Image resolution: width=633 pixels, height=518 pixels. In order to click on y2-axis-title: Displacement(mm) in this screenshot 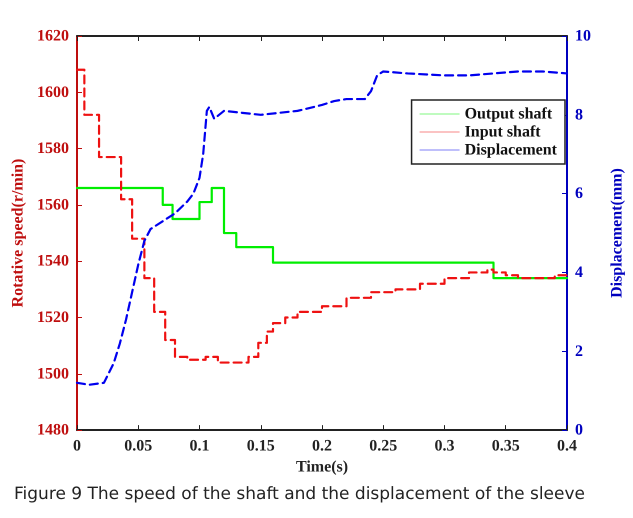, I will do `click(617, 233)`.